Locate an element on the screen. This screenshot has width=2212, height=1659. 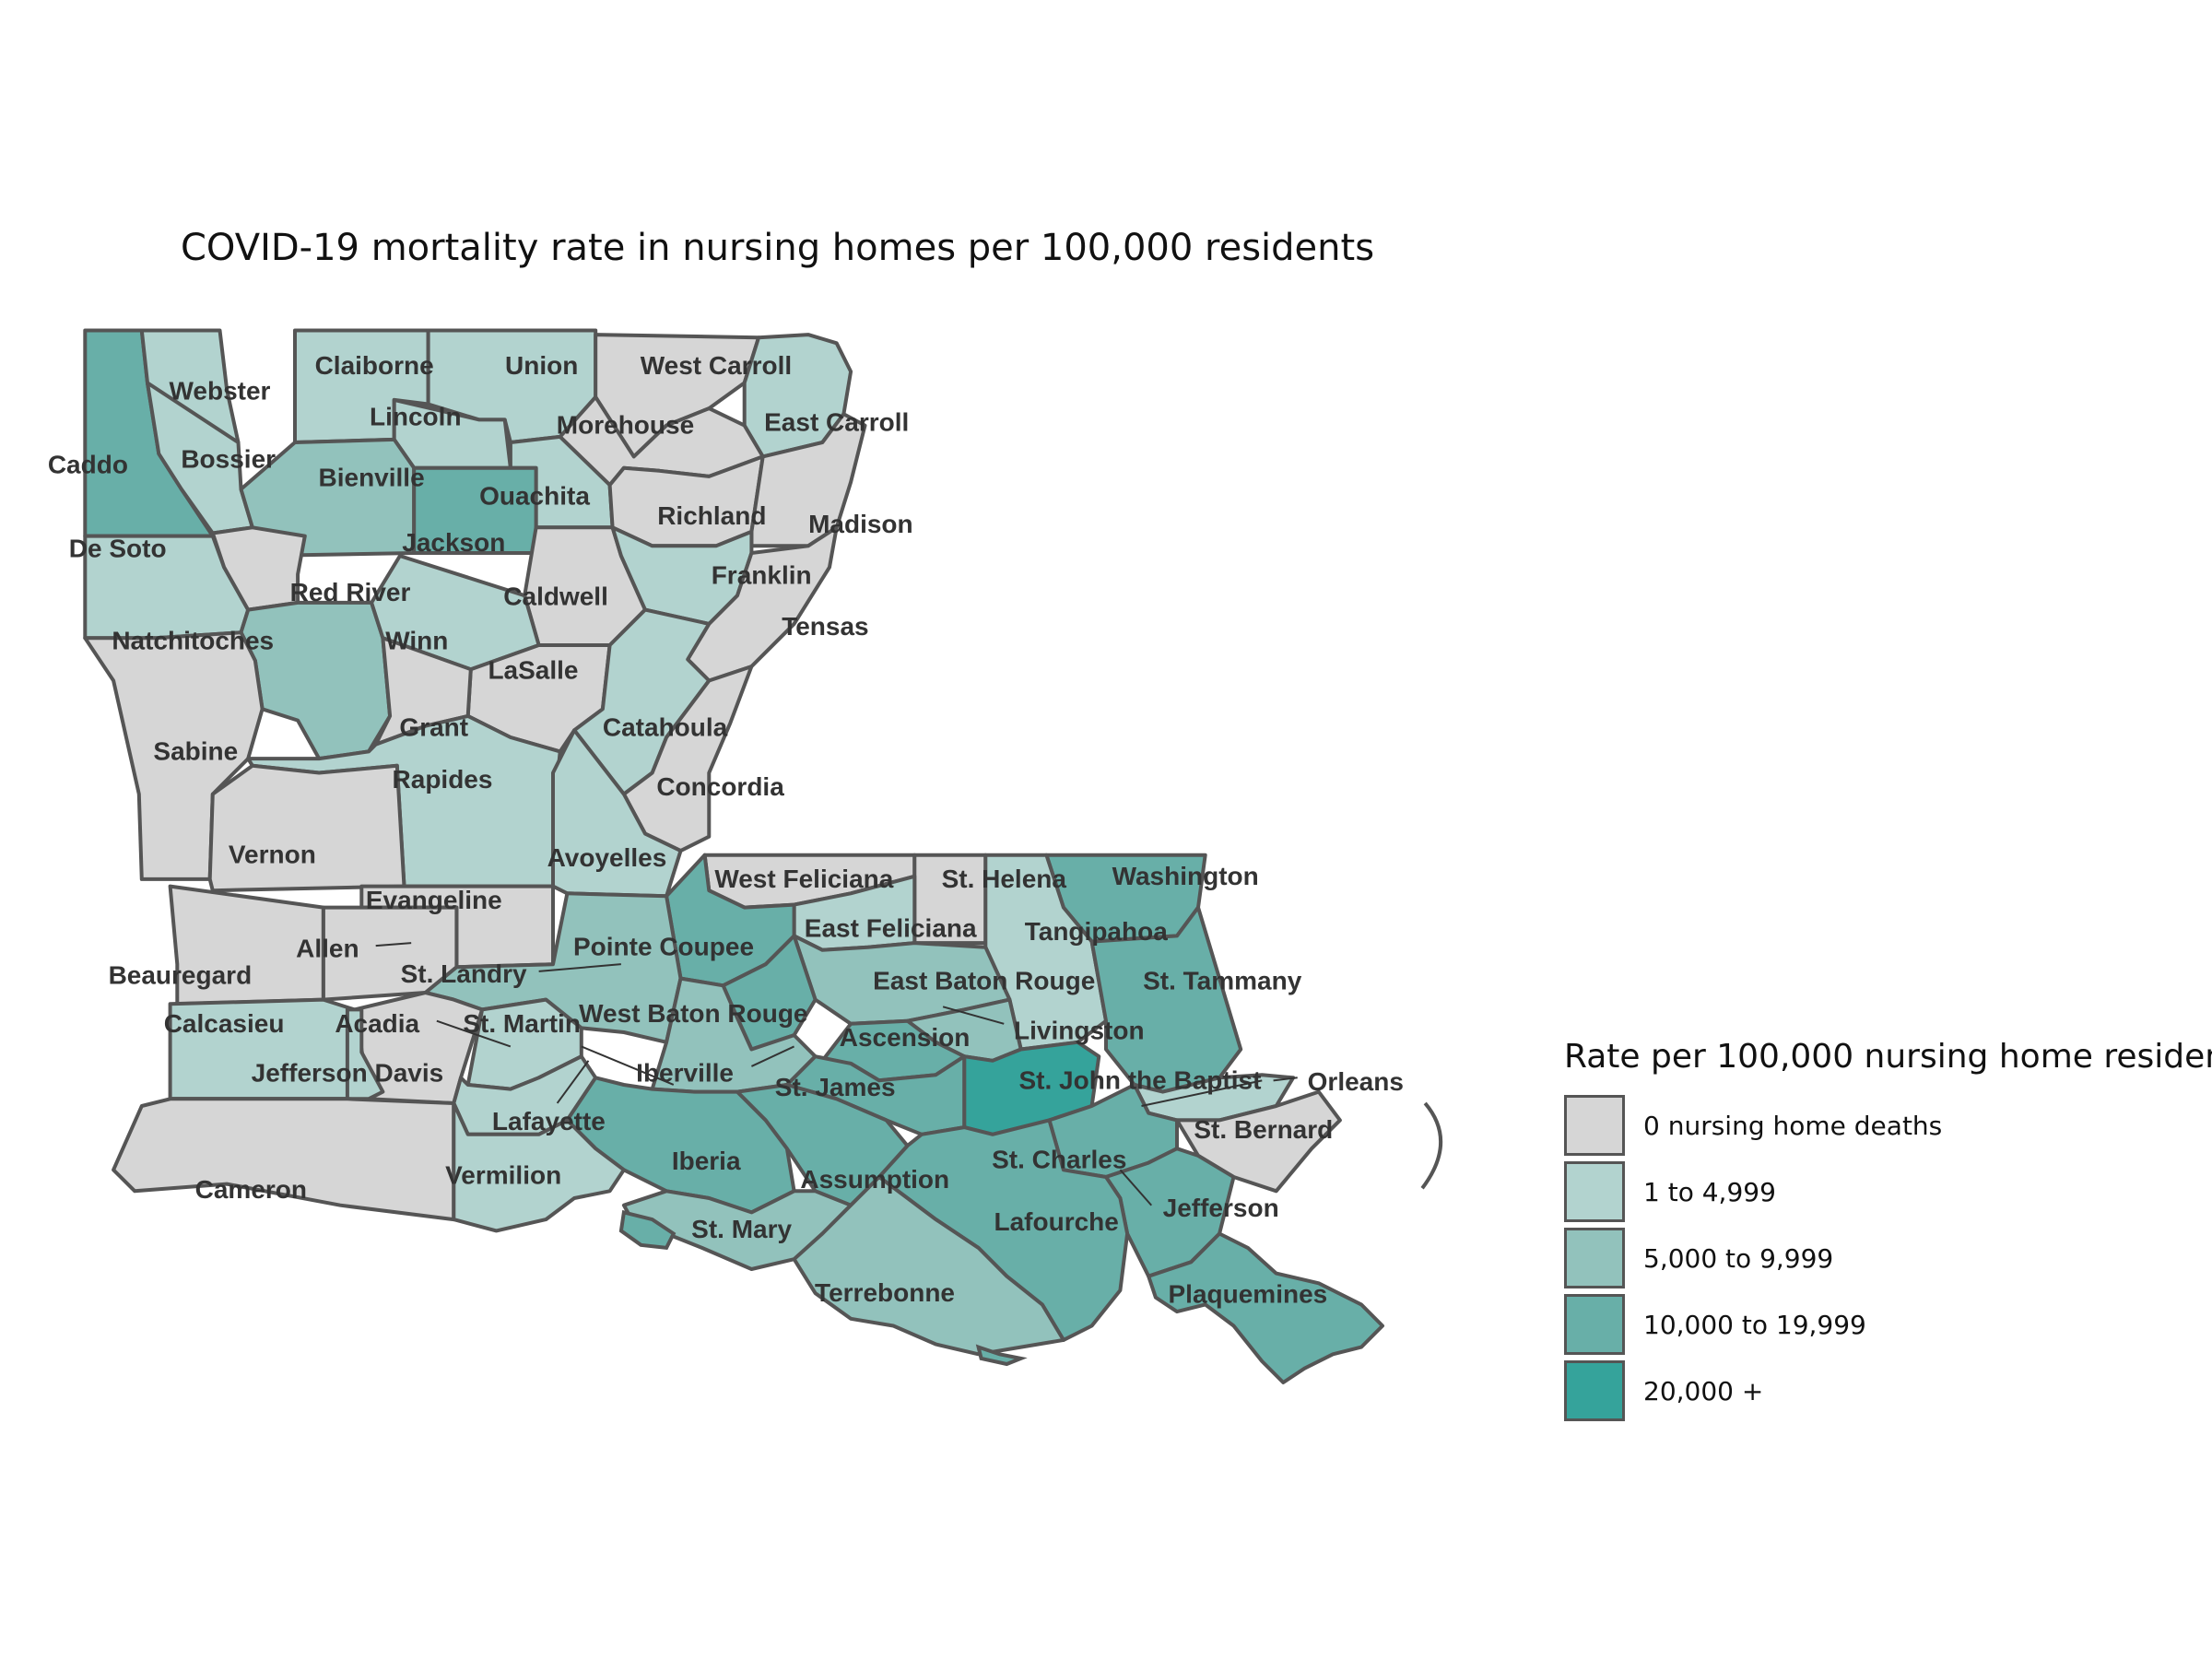
parish-label-st-john-the-baptist: St. John the Baptist is located at coordinates (1140, 1079).